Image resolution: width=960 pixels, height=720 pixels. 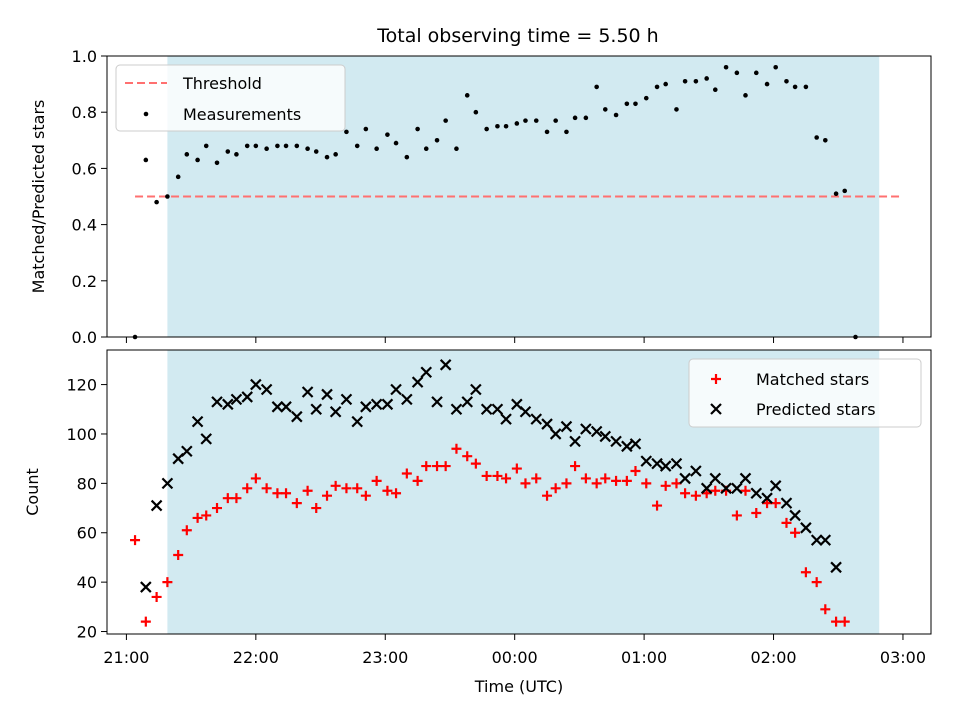 I want to click on y-axis-label: Matched/Predicted stars, so click(x=38, y=197).